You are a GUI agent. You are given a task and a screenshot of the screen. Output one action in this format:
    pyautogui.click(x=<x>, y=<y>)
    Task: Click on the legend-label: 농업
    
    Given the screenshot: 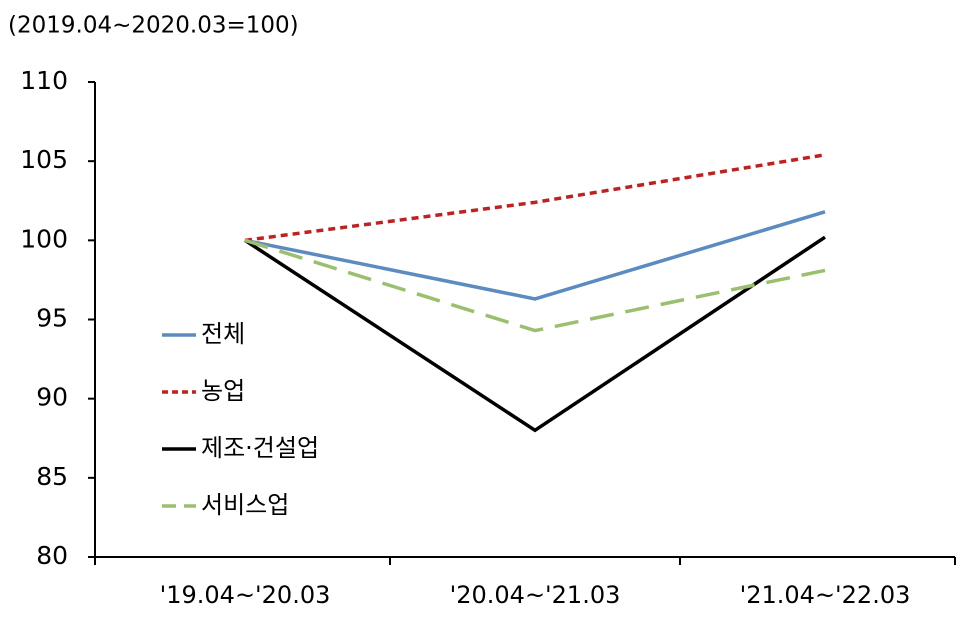 What is the action you would take?
    pyautogui.click(x=223, y=391)
    